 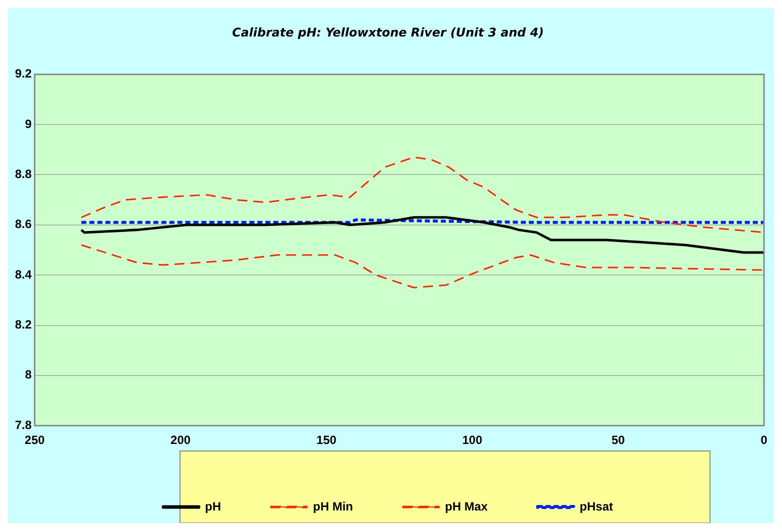 What do you see at coordinates (23, 274) in the screenshot?
I see `y-tick-label: 8.4` at bounding box center [23, 274].